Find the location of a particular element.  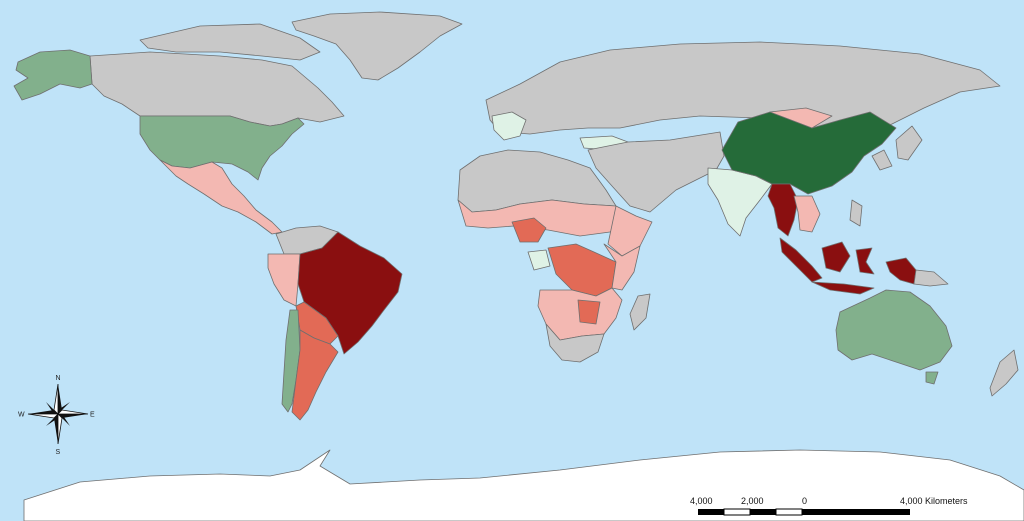

scale-label-zero: 0 is located at coordinates (804, 501).